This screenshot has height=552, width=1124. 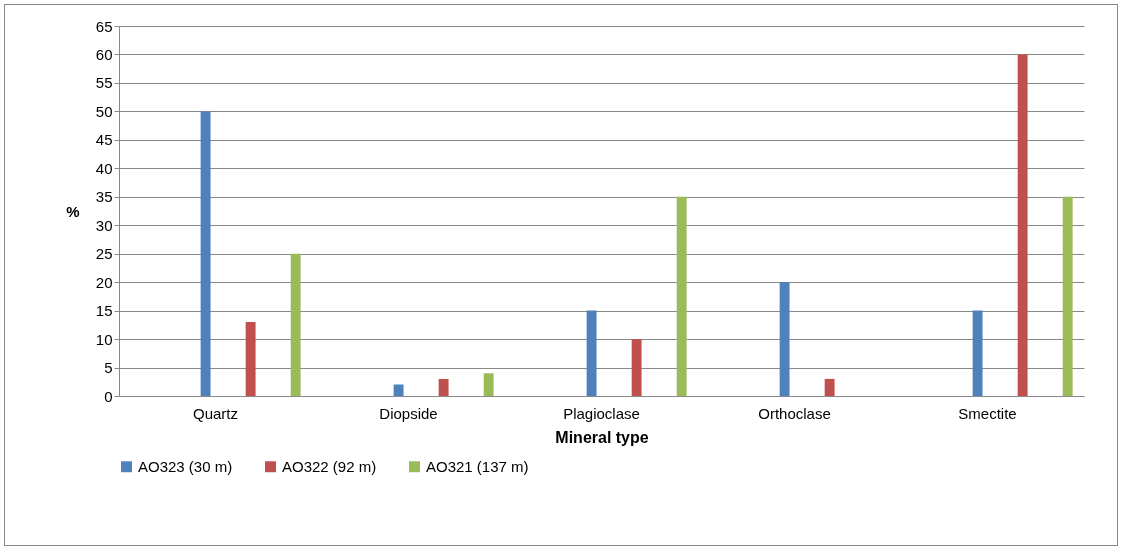 What do you see at coordinates (104, 168) in the screenshot?
I see `y-tick-label: 40` at bounding box center [104, 168].